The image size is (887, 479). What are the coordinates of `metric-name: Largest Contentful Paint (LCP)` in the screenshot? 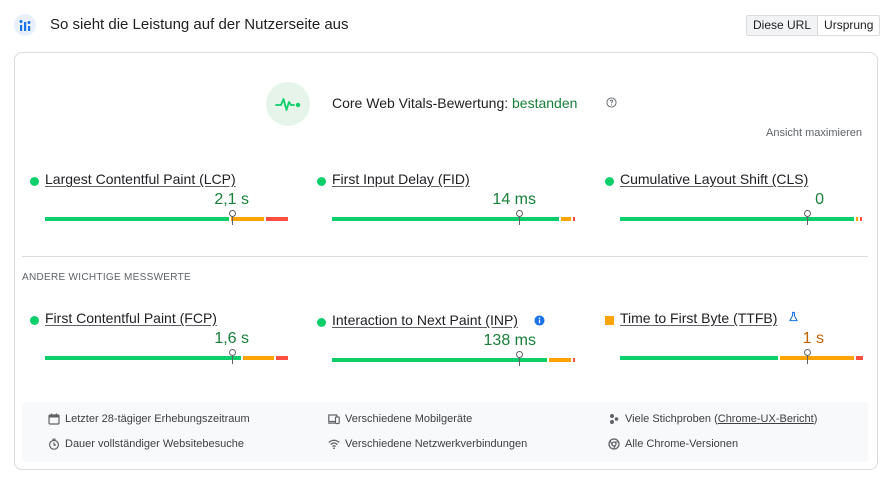 It's located at (140, 179).